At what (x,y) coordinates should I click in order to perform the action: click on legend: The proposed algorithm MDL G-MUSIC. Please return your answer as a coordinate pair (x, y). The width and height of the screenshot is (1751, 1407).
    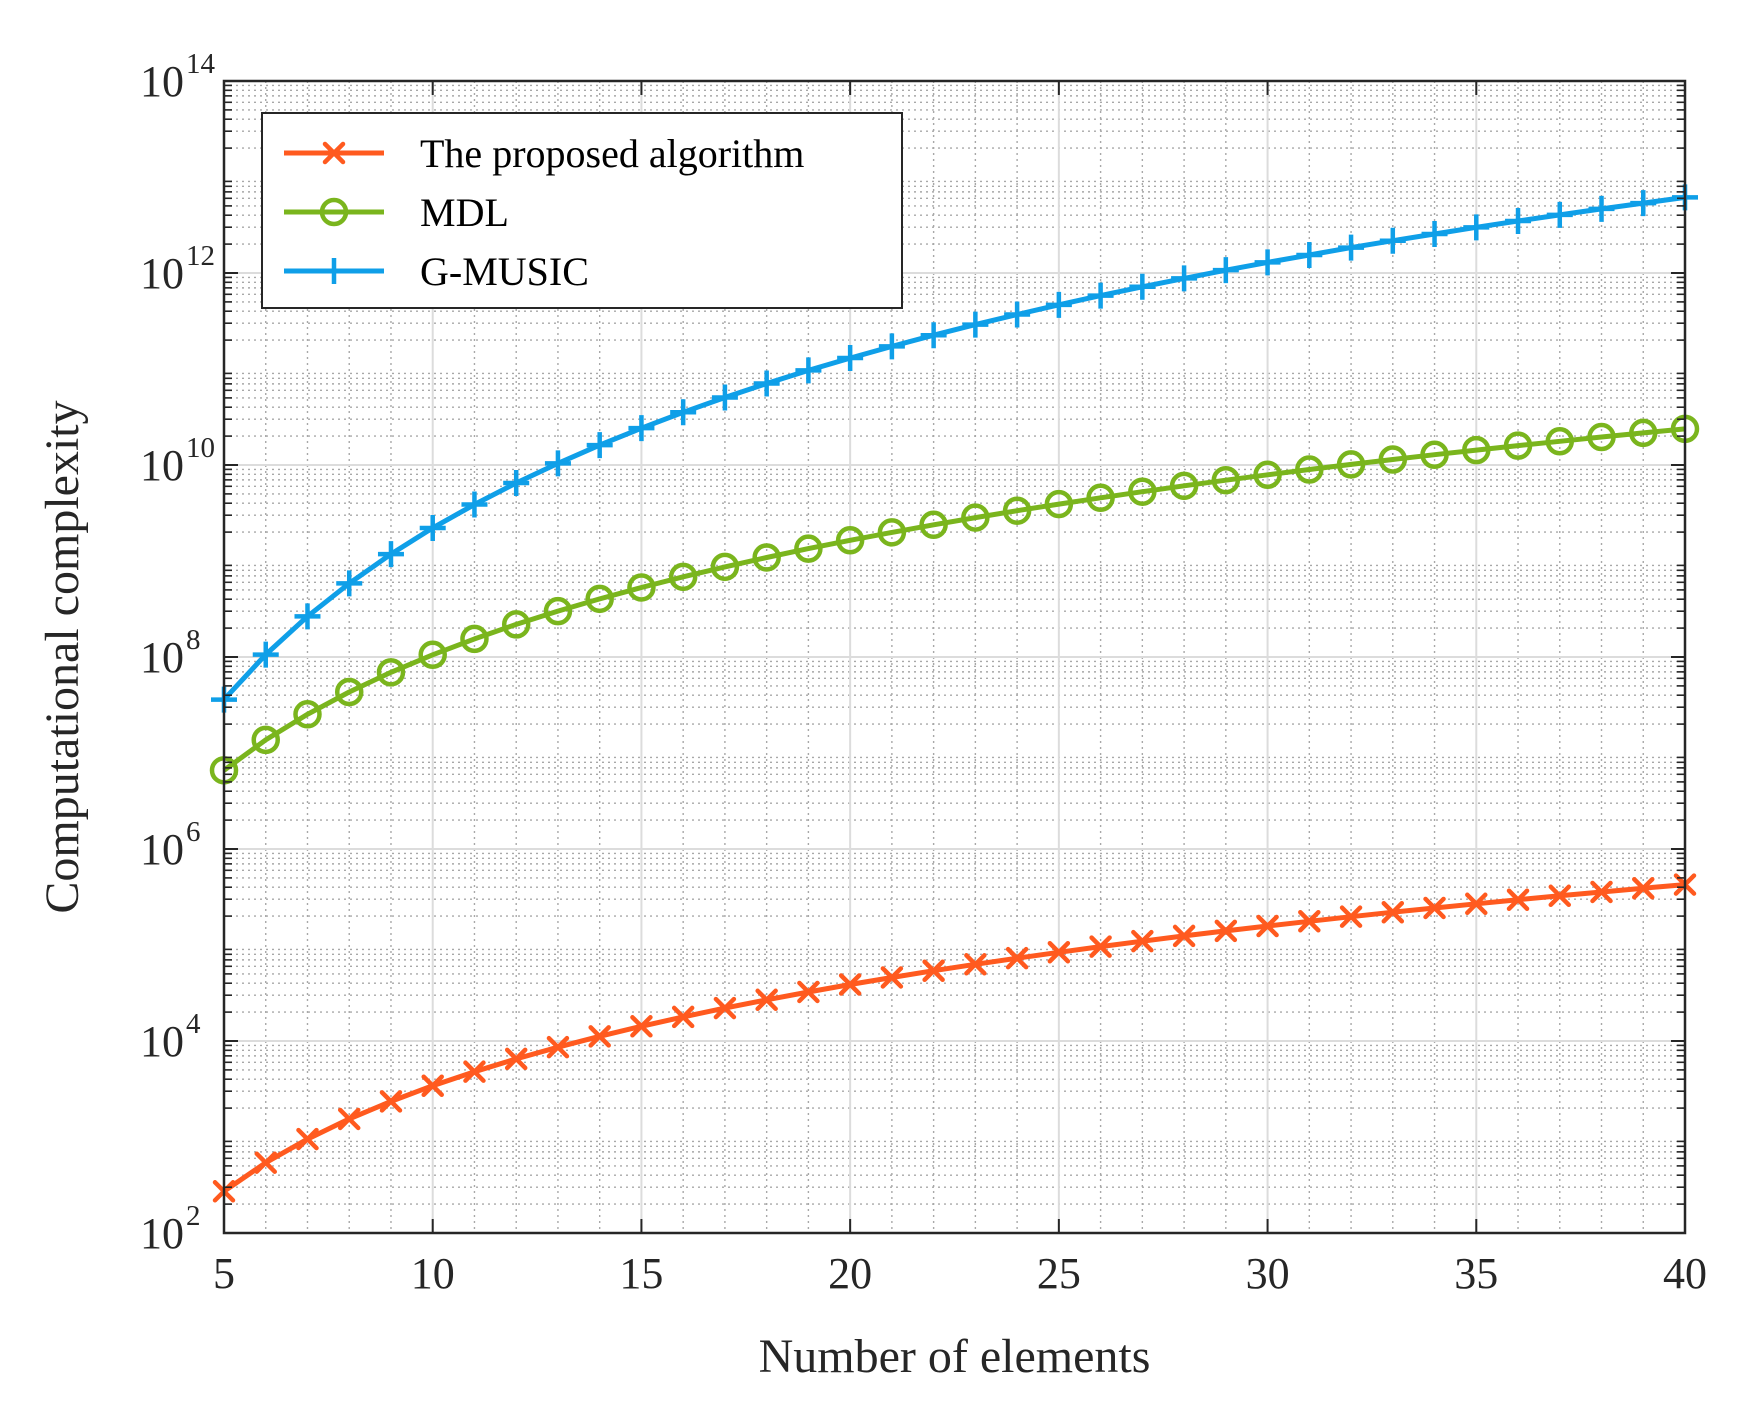
    Looking at the image, I should click on (582, 210).